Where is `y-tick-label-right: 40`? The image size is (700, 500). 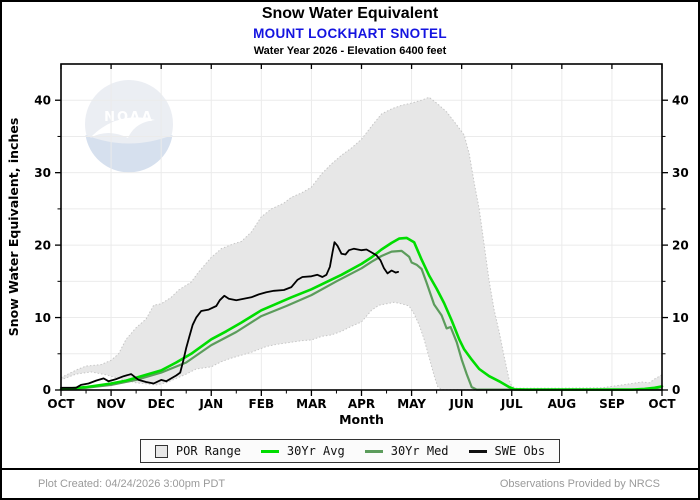
y-tick-label-right: 40 is located at coordinates (680, 100).